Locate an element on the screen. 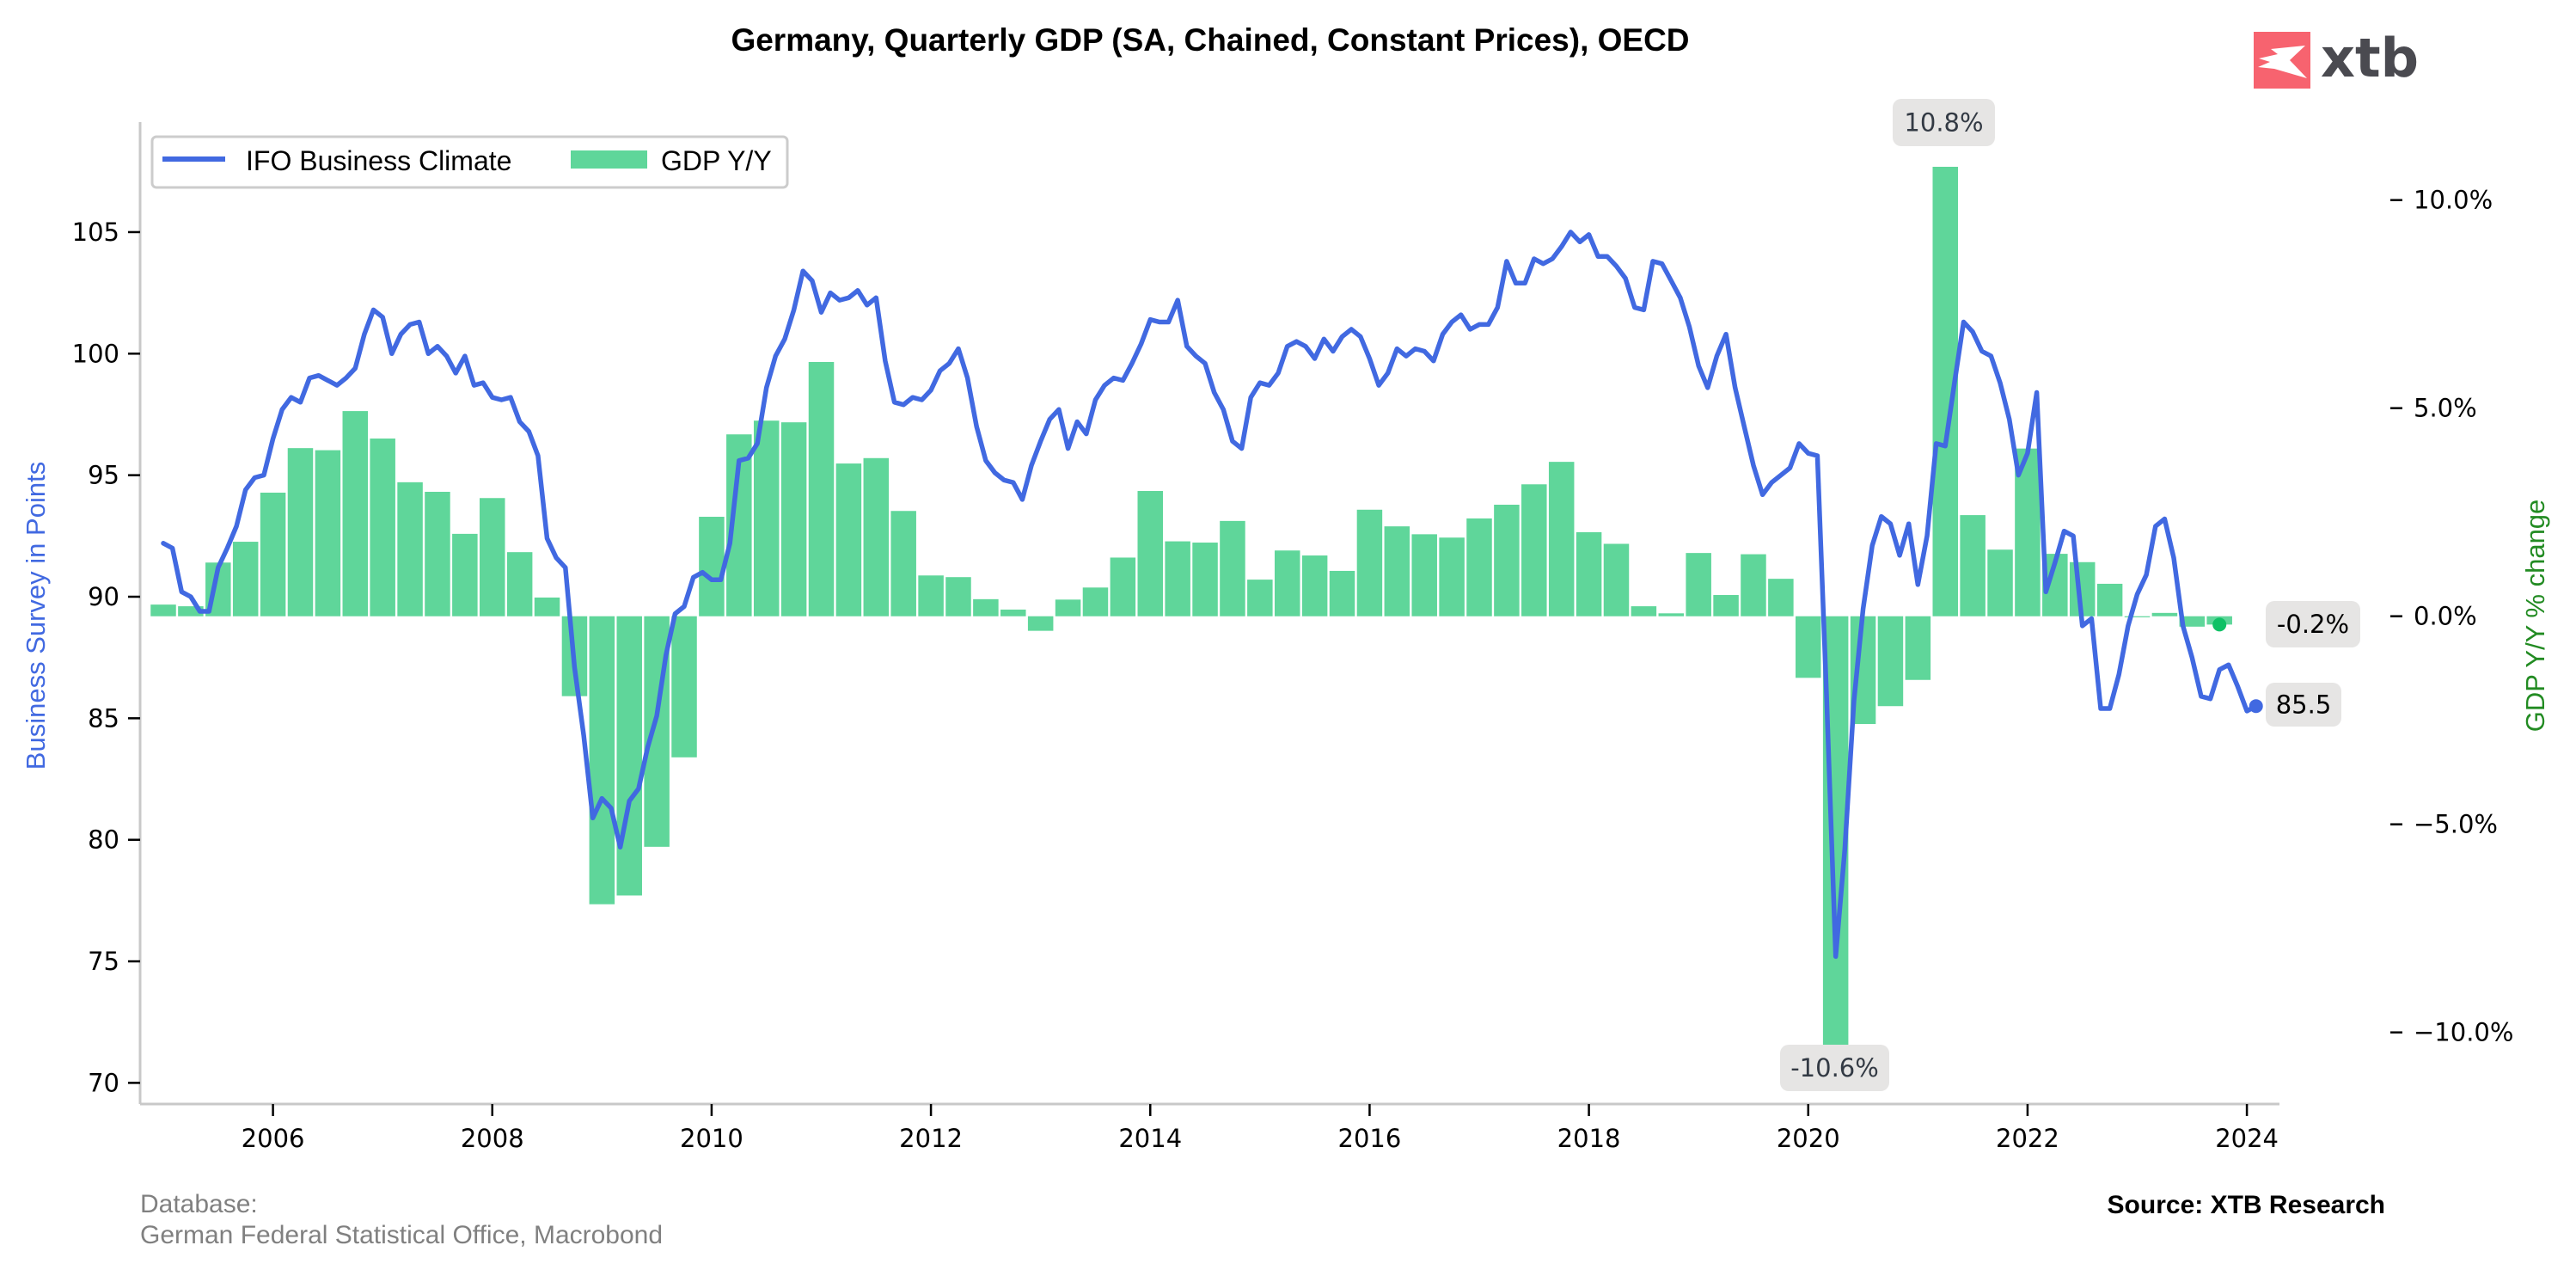  footer-source: Source: XTB Research is located at coordinates (2246, 1205).